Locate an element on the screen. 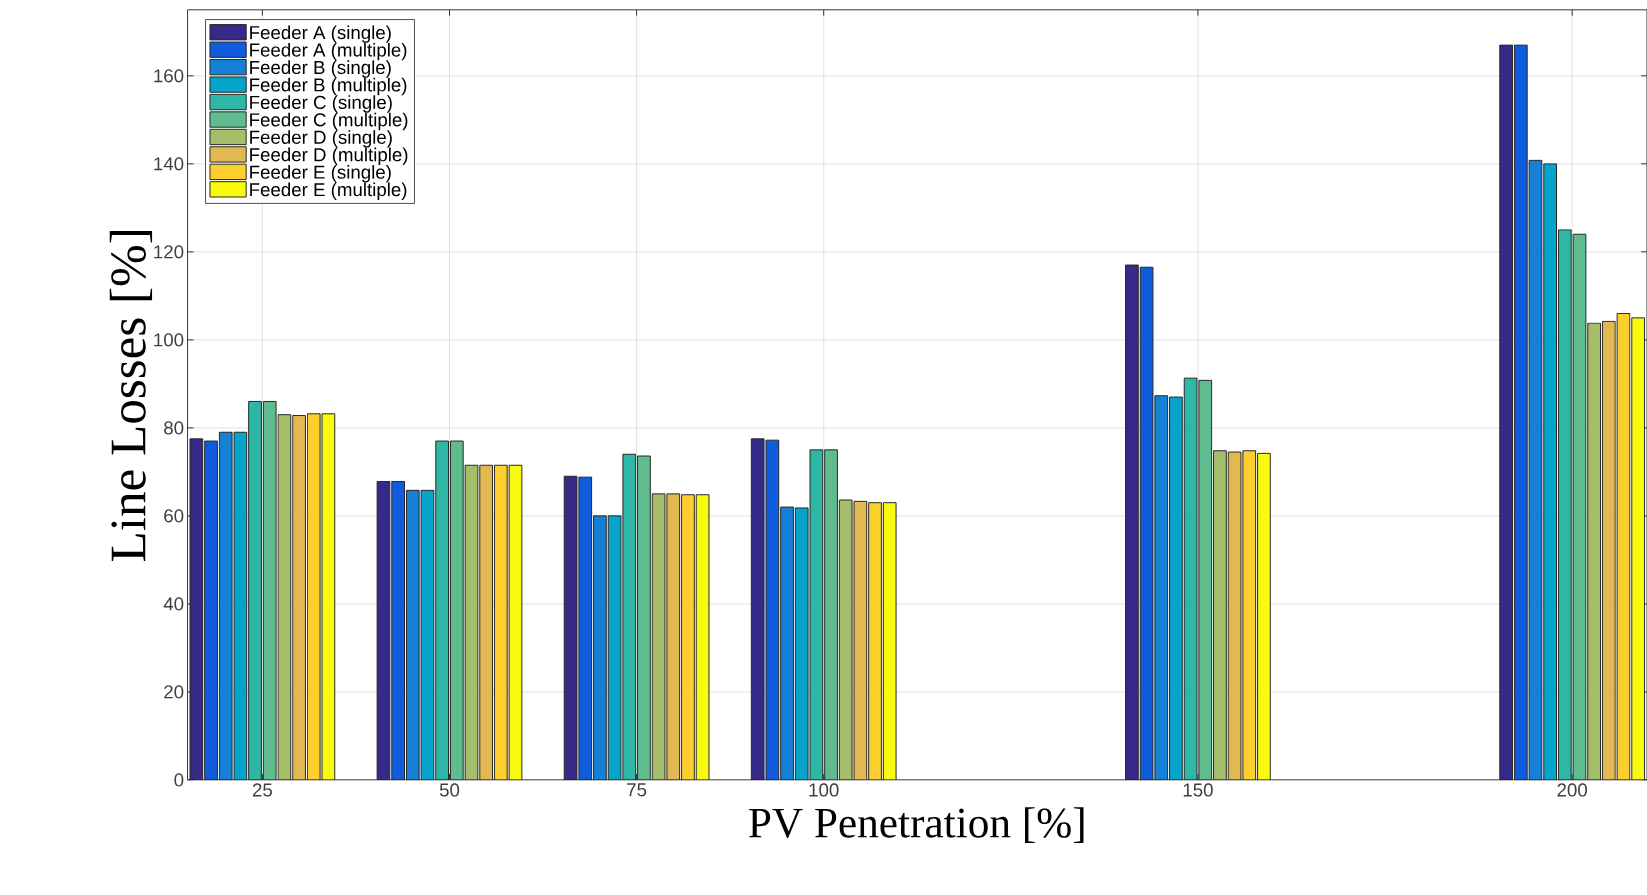 Image resolution: width=1647 pixels, height=895 pixels. y-tick-label: 120 is located at coordinates (169, 252).